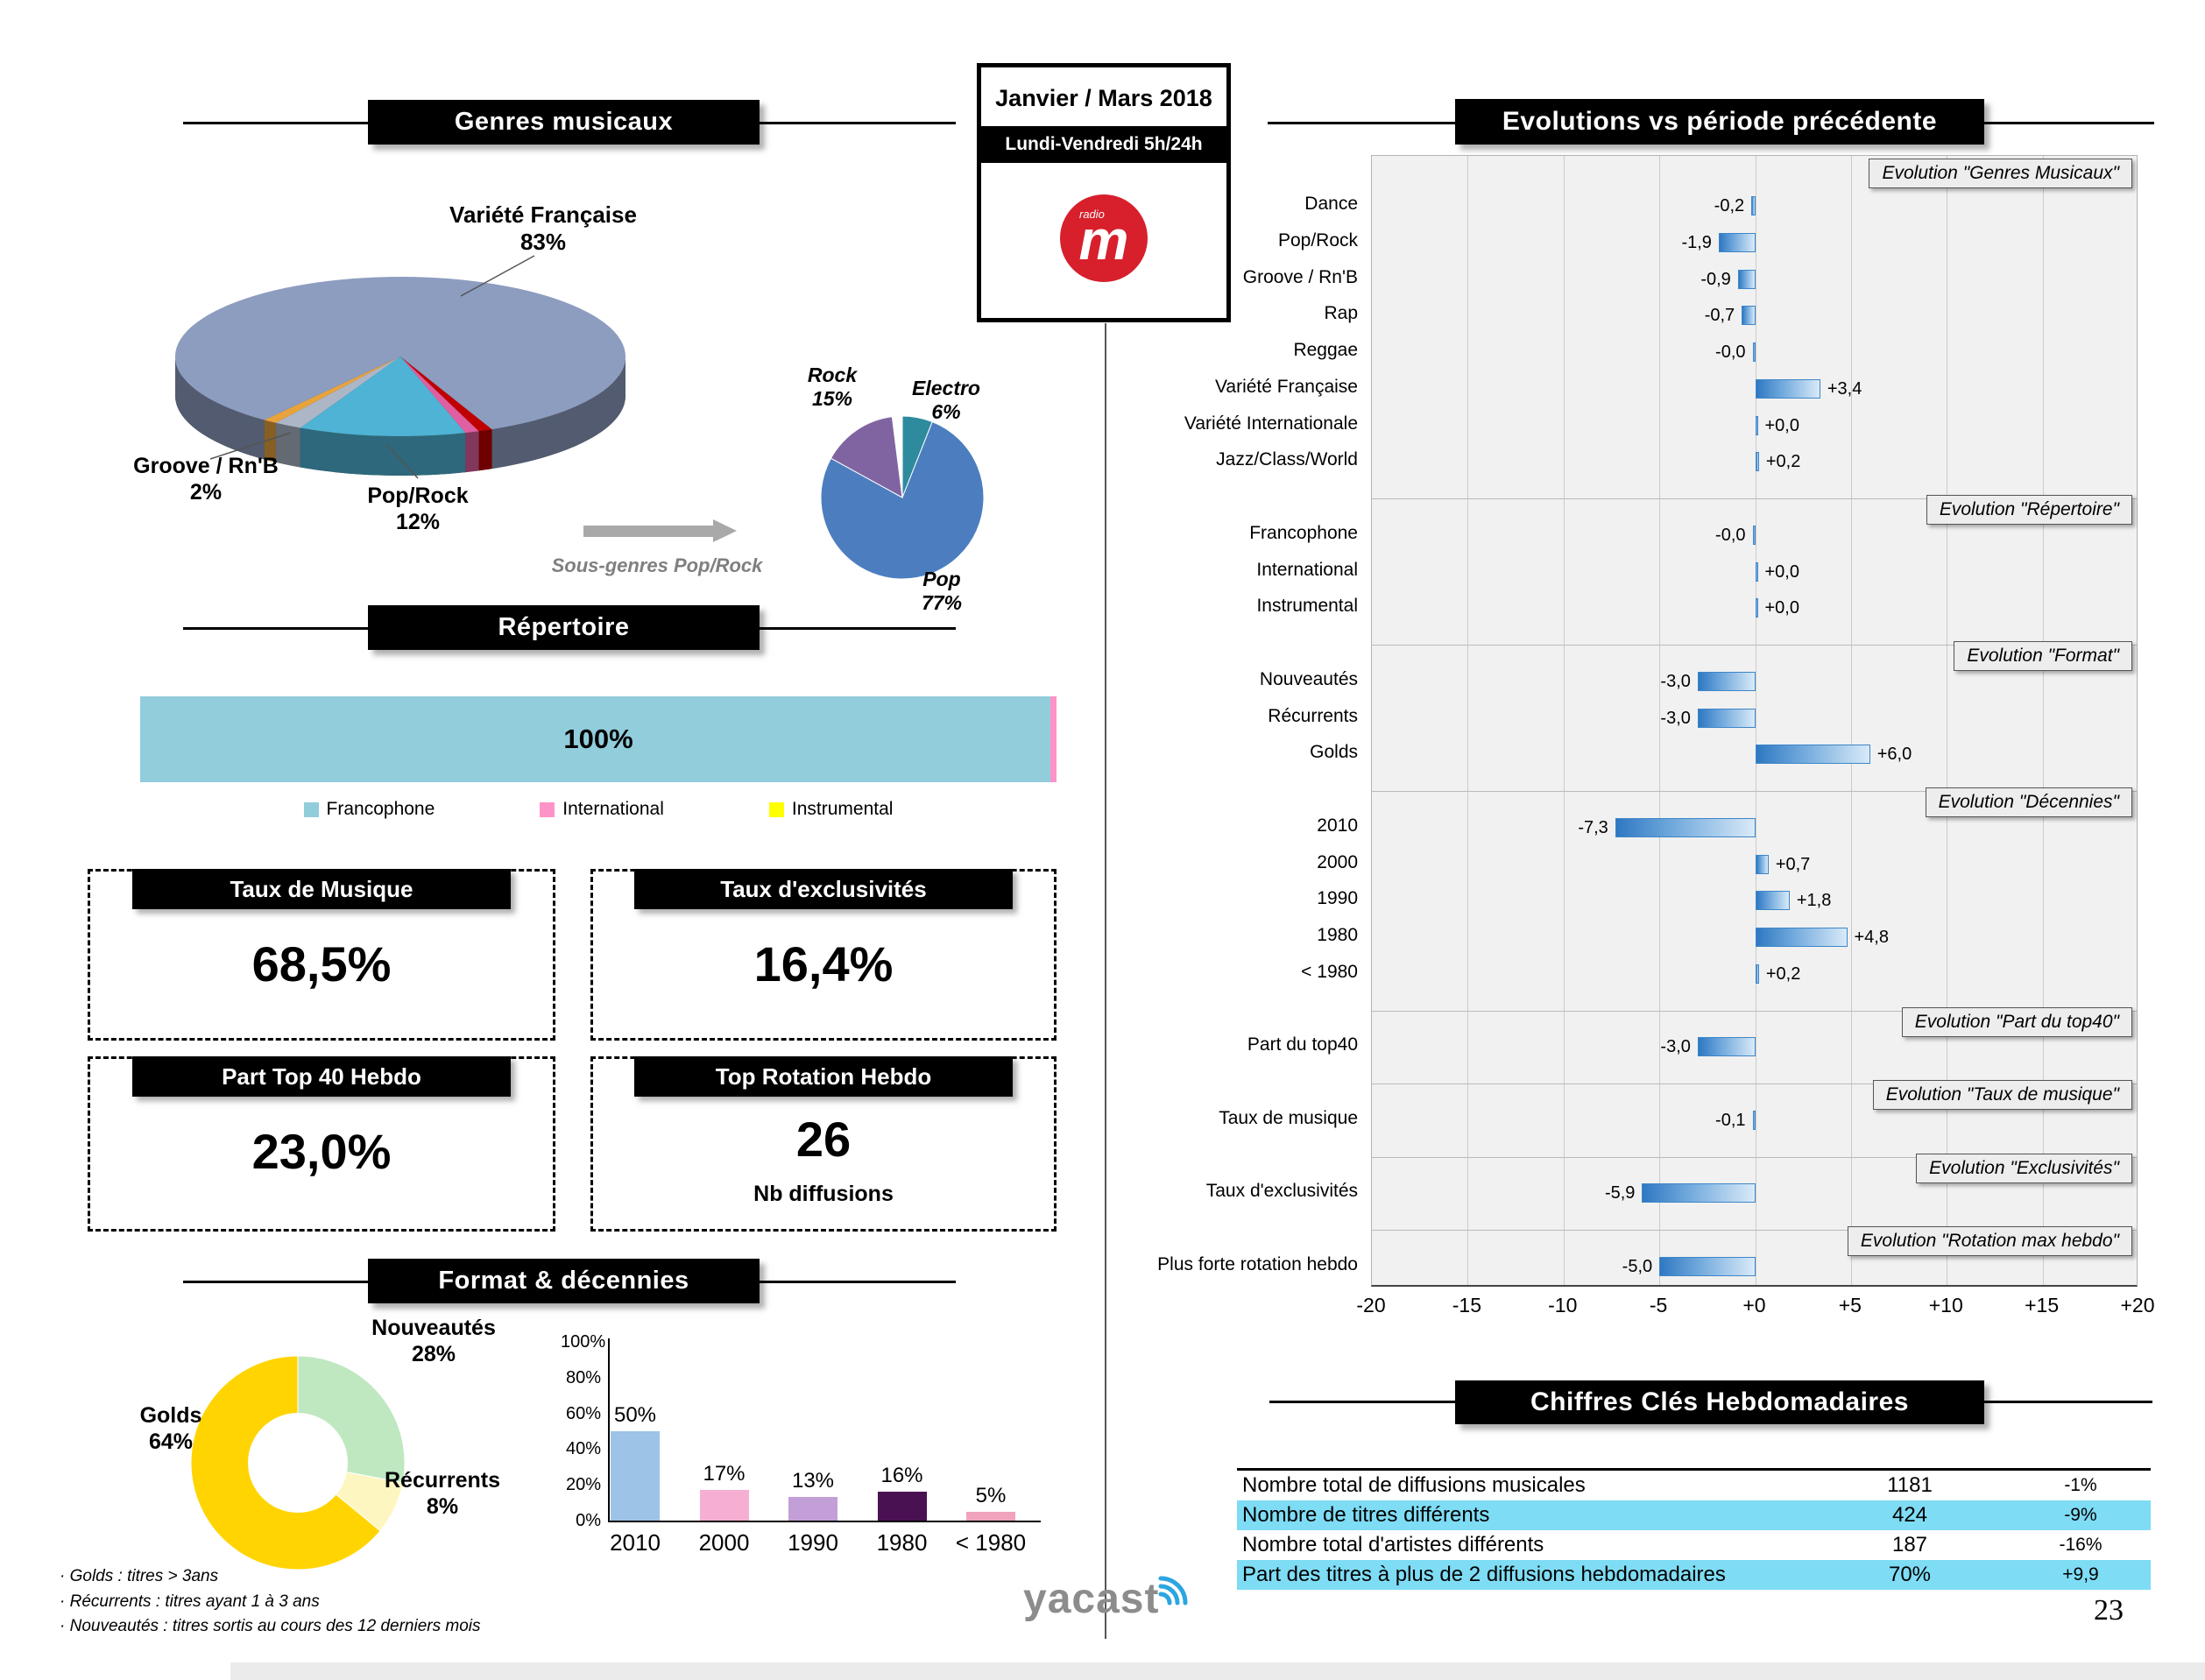 This screenshot has height=1680, width=2205. What do you see at coordinates (832, 375) in the screenshot?
I see `callout-name: Rock` at bounding box center [832, 375].